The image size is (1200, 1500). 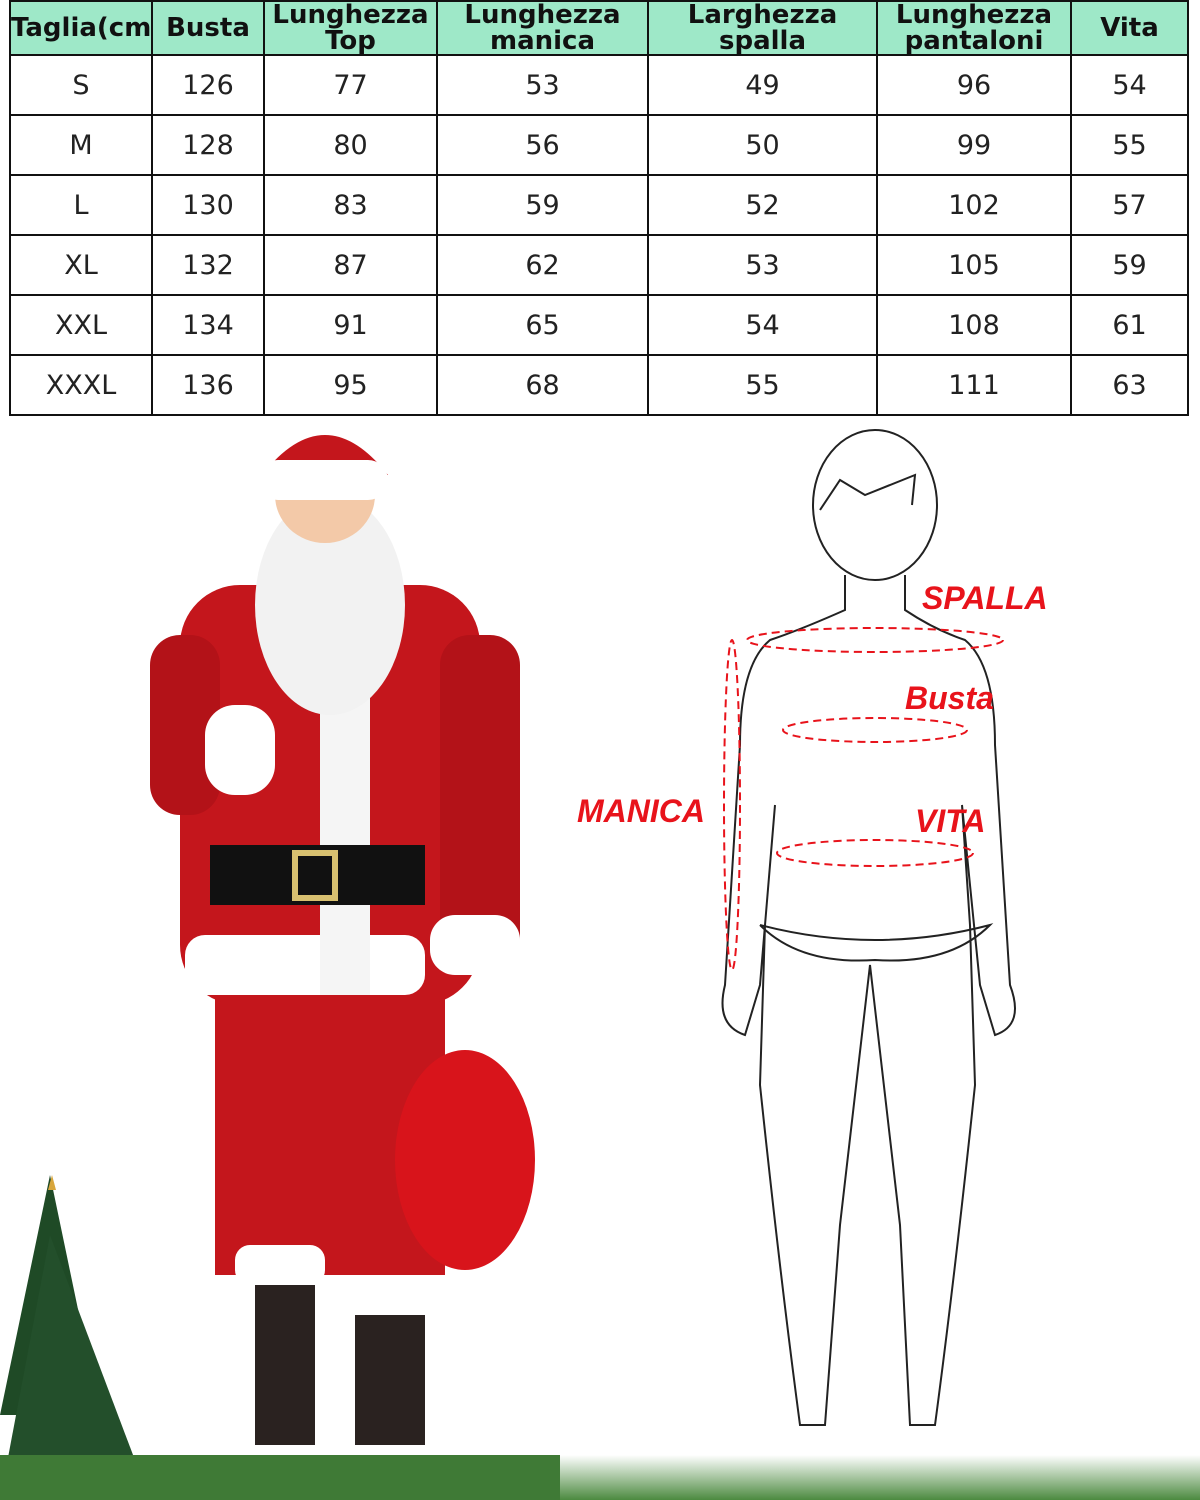 What do you see at coordinates (81, 385) in the screenshot?
I see `table-cell: XXXL` at bounding box center [81, 385].